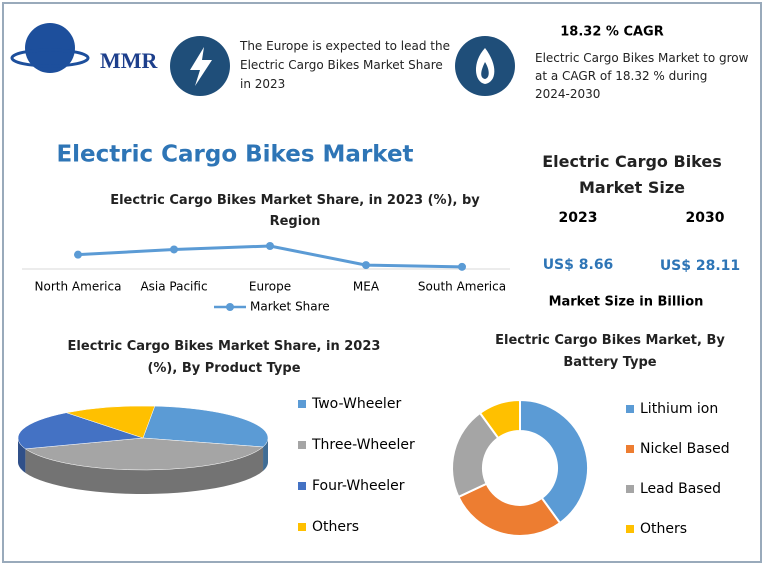  Describe the element at coordinates (705, 218) in the screenshot. I see `year-2: 2030` at that location.